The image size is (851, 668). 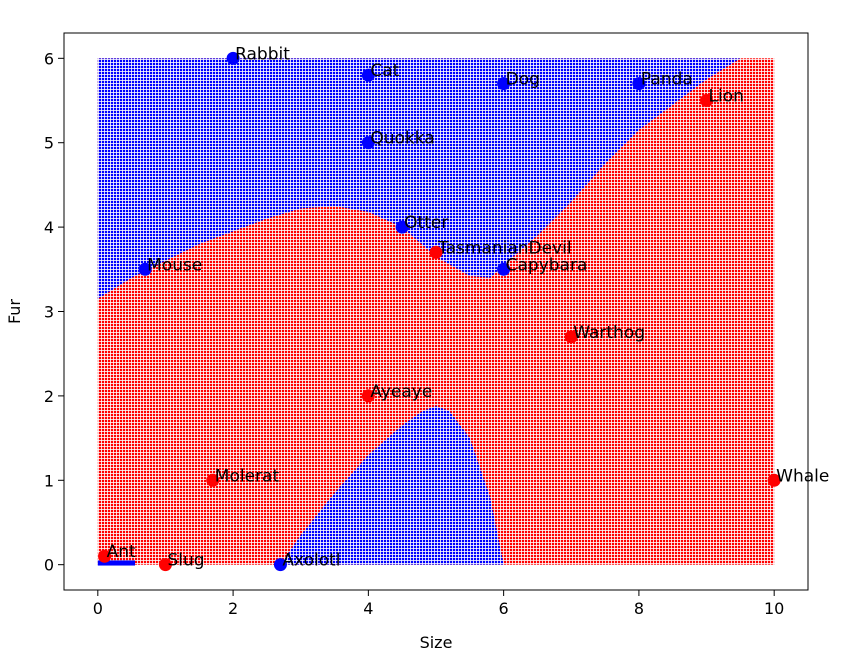 What do you see at coordinates (571, 337) in the screenshot?
I see `point-warthog` at bounding box center [571, 337].